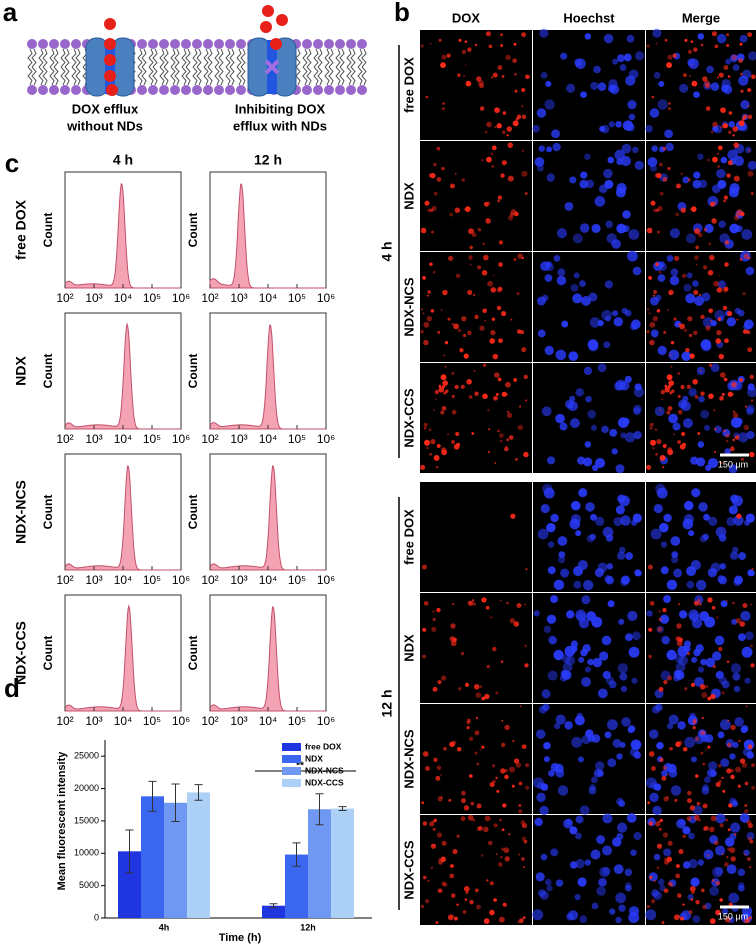 The height and width of the screenshot is (946, 756). Describe the element at coordinates (280, 108) in the screenshot. I see `caption: Inhibiting DOX` at that location.